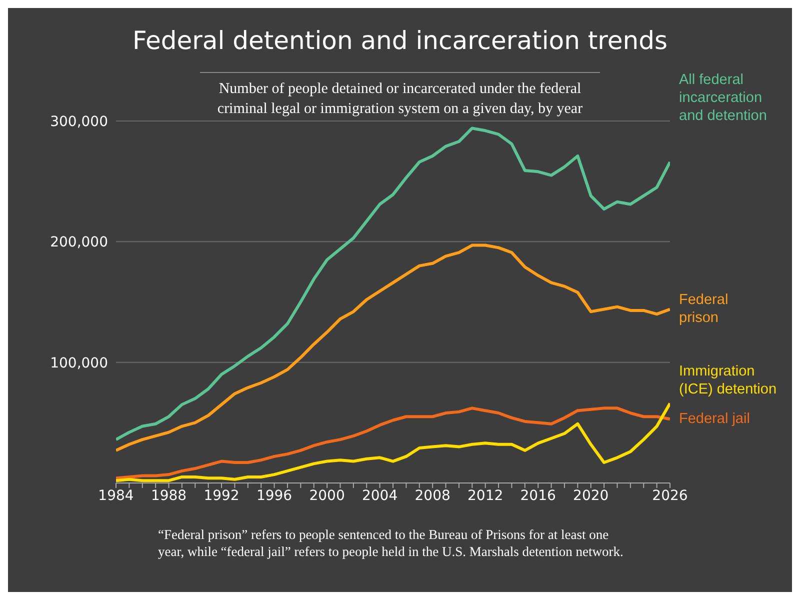 The image size is (800, 600). Describe the element at coordinates (728, 380) in the screenshot. I see `series-label: Immigration (ICE) detention` at that location.